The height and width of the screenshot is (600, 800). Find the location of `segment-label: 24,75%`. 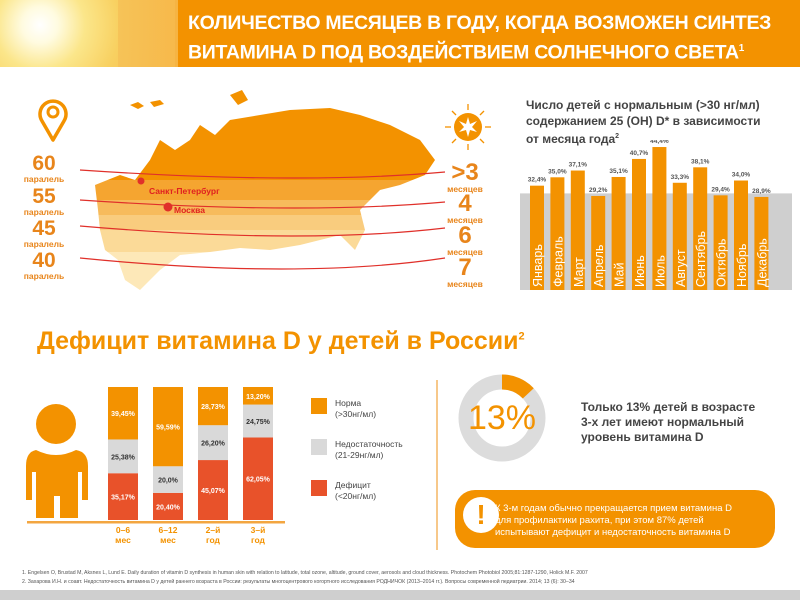

segment-label: 24,75% is located at coordinates (258, 422).